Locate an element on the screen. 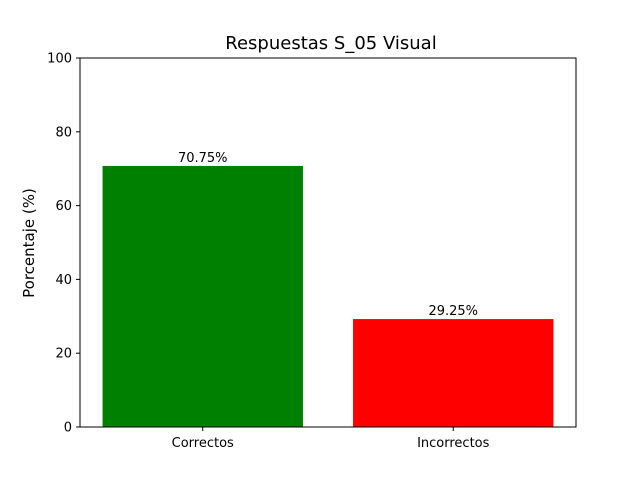  y-tick-label-0: 0 is located at coordinates (68, 428).